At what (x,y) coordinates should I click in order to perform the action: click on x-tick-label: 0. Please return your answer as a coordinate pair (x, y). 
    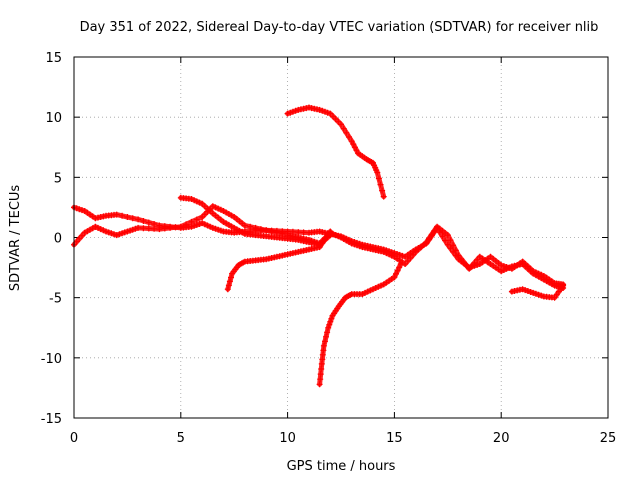
    Looking at the image, I should click on (74, 438).